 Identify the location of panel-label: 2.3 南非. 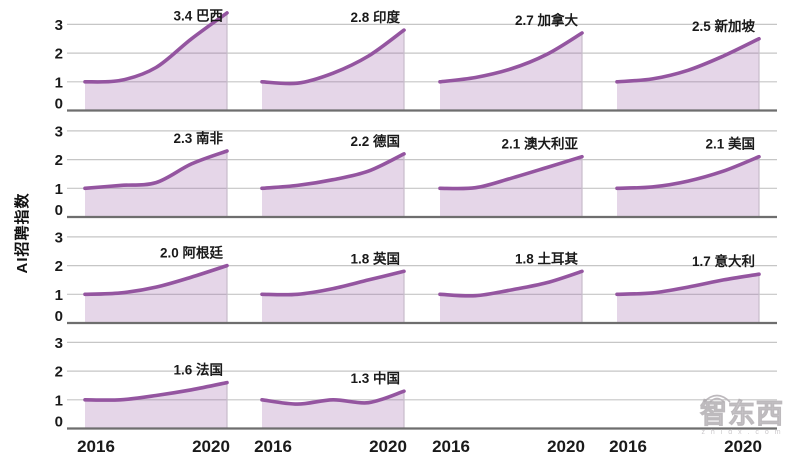
(198, 138).